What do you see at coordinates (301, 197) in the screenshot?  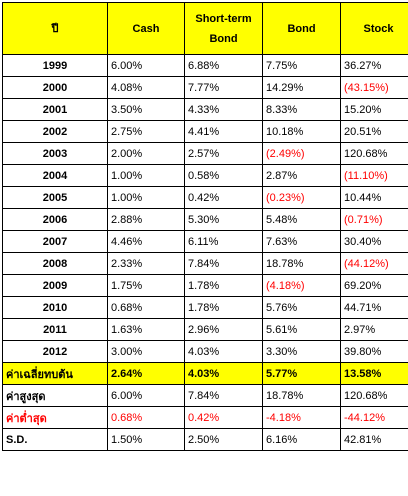 I see `bond-cell: (0.23%)` at bounding box center [301, 197].